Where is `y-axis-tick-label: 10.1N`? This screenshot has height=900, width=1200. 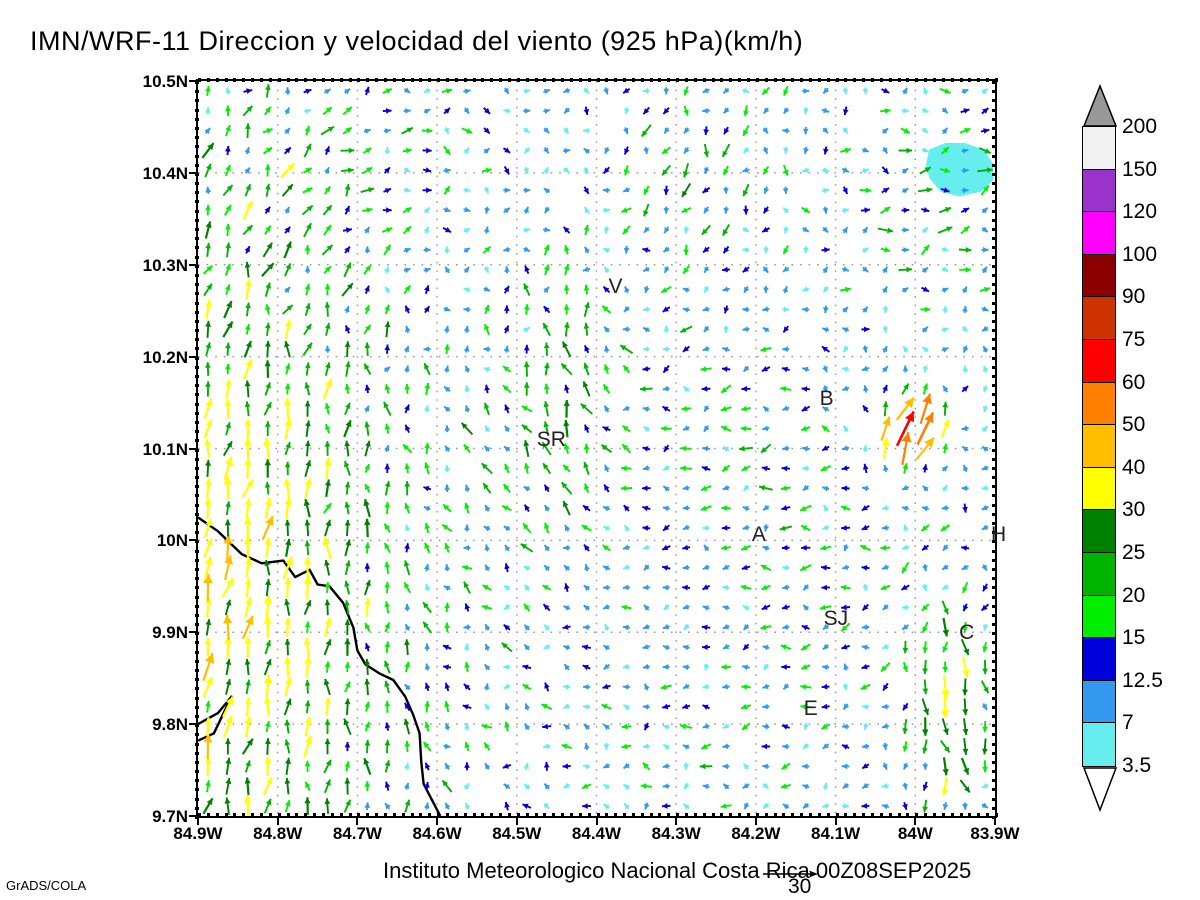
y-axis-tick-label: 10.1N is located at coordinates (165, 449).